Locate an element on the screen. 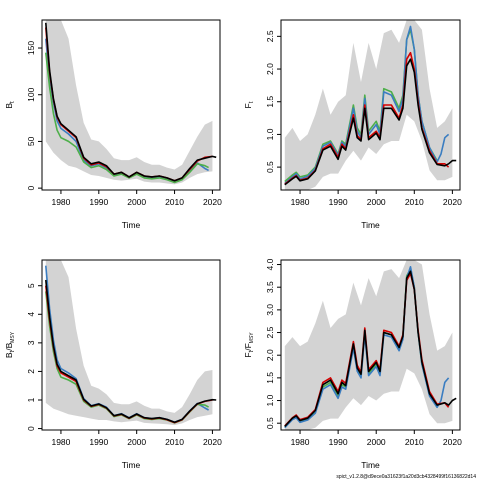  y-tick-label: 3.5 is located at coordinates (270, 287).